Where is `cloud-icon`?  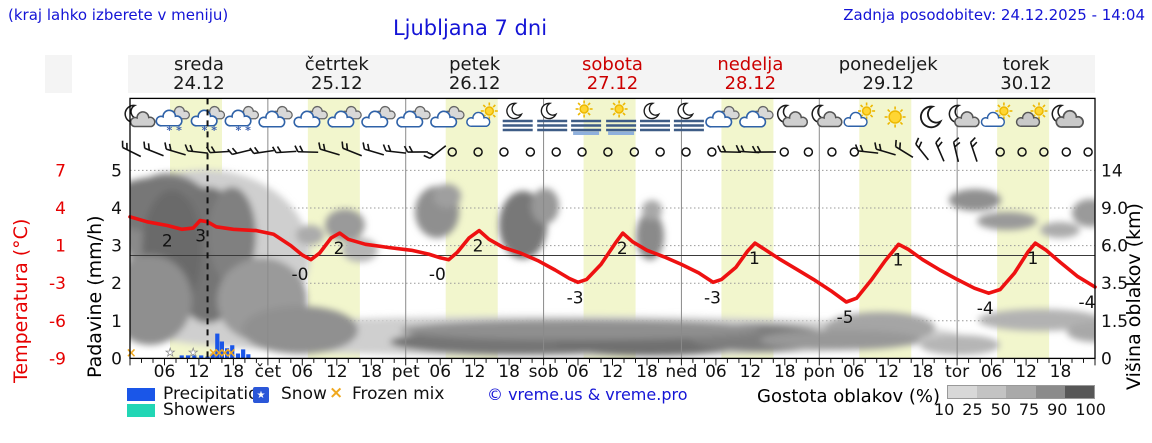 cloud-icon is located at coordinates (310, 116).